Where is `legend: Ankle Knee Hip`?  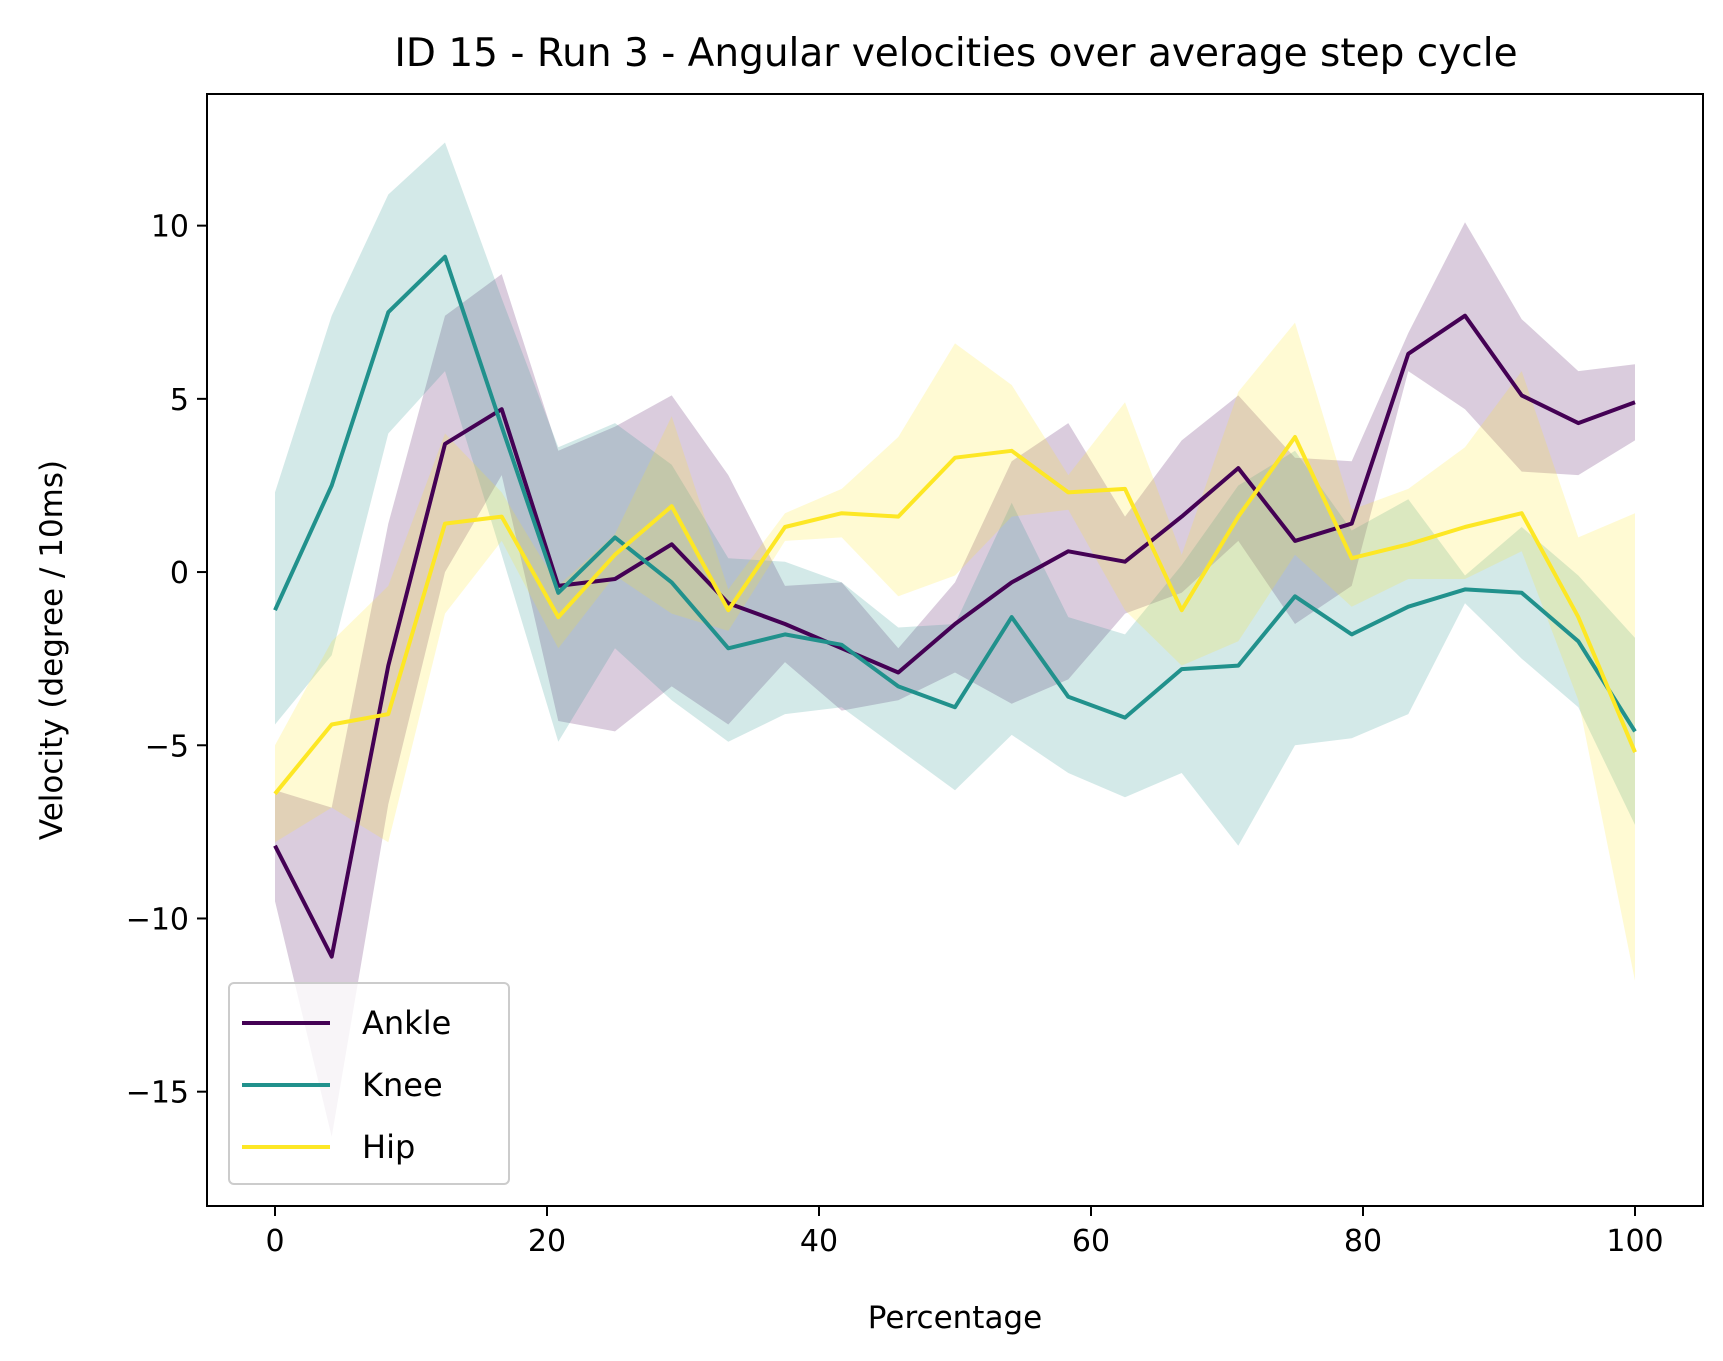
legend: Ankle Knee Hip is located at coordinates (369, 1083).